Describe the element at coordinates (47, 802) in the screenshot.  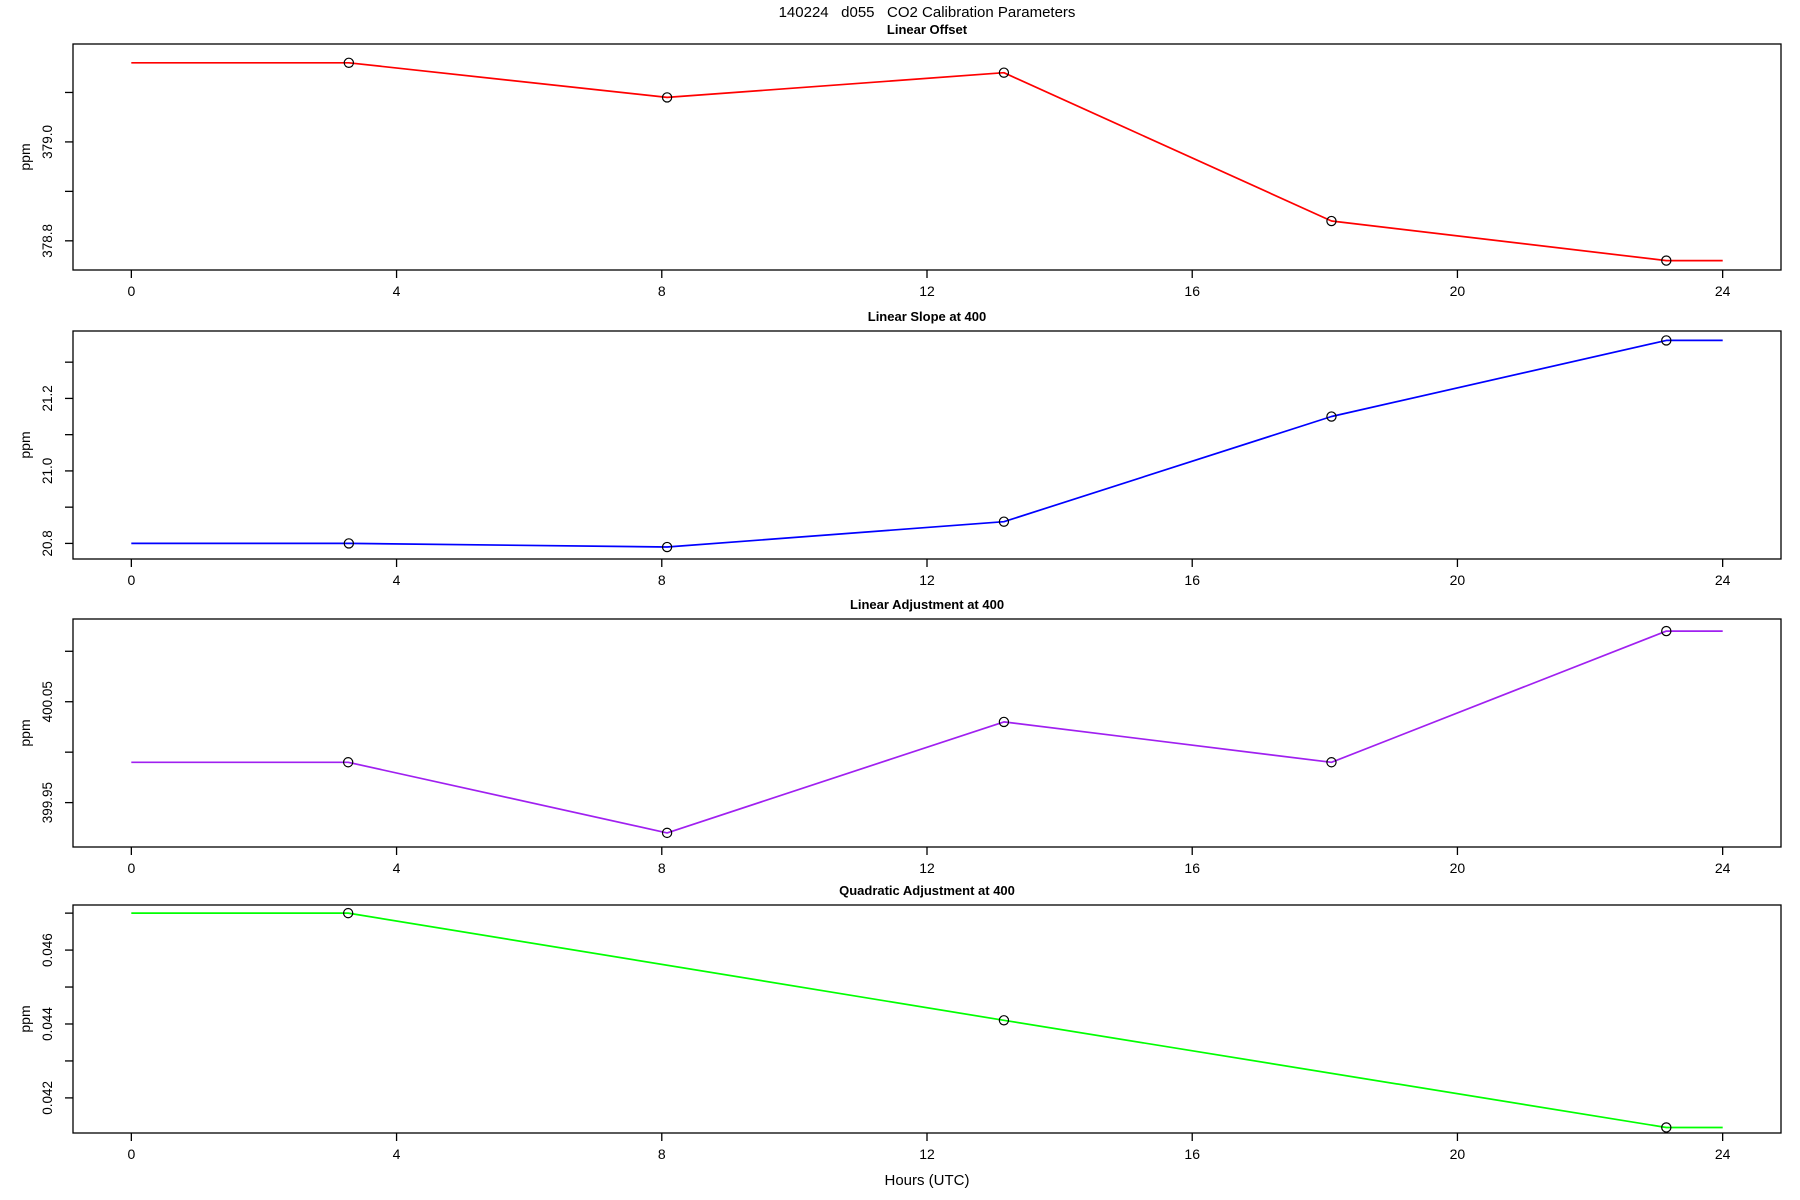
I see `y-tick-label: 399.95` at that location.